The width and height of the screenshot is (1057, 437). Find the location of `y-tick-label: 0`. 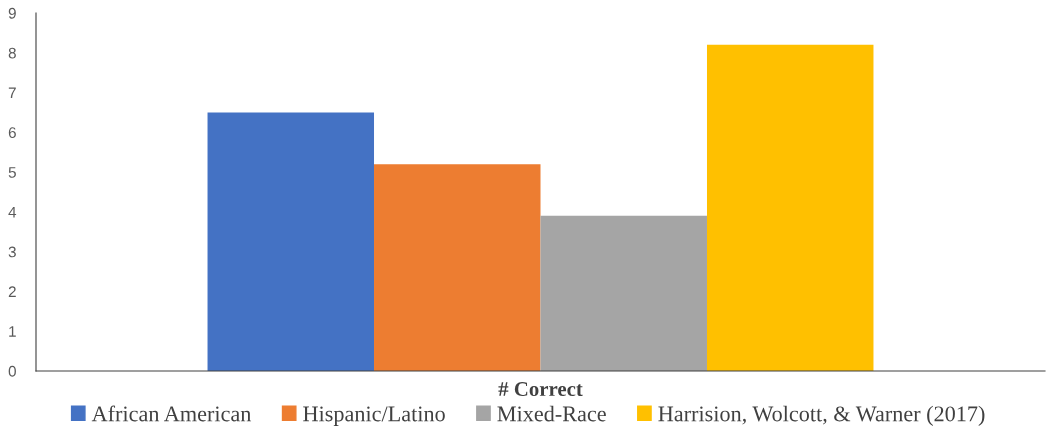

y-tick-label: 0 is located at coordinates (12, 371).